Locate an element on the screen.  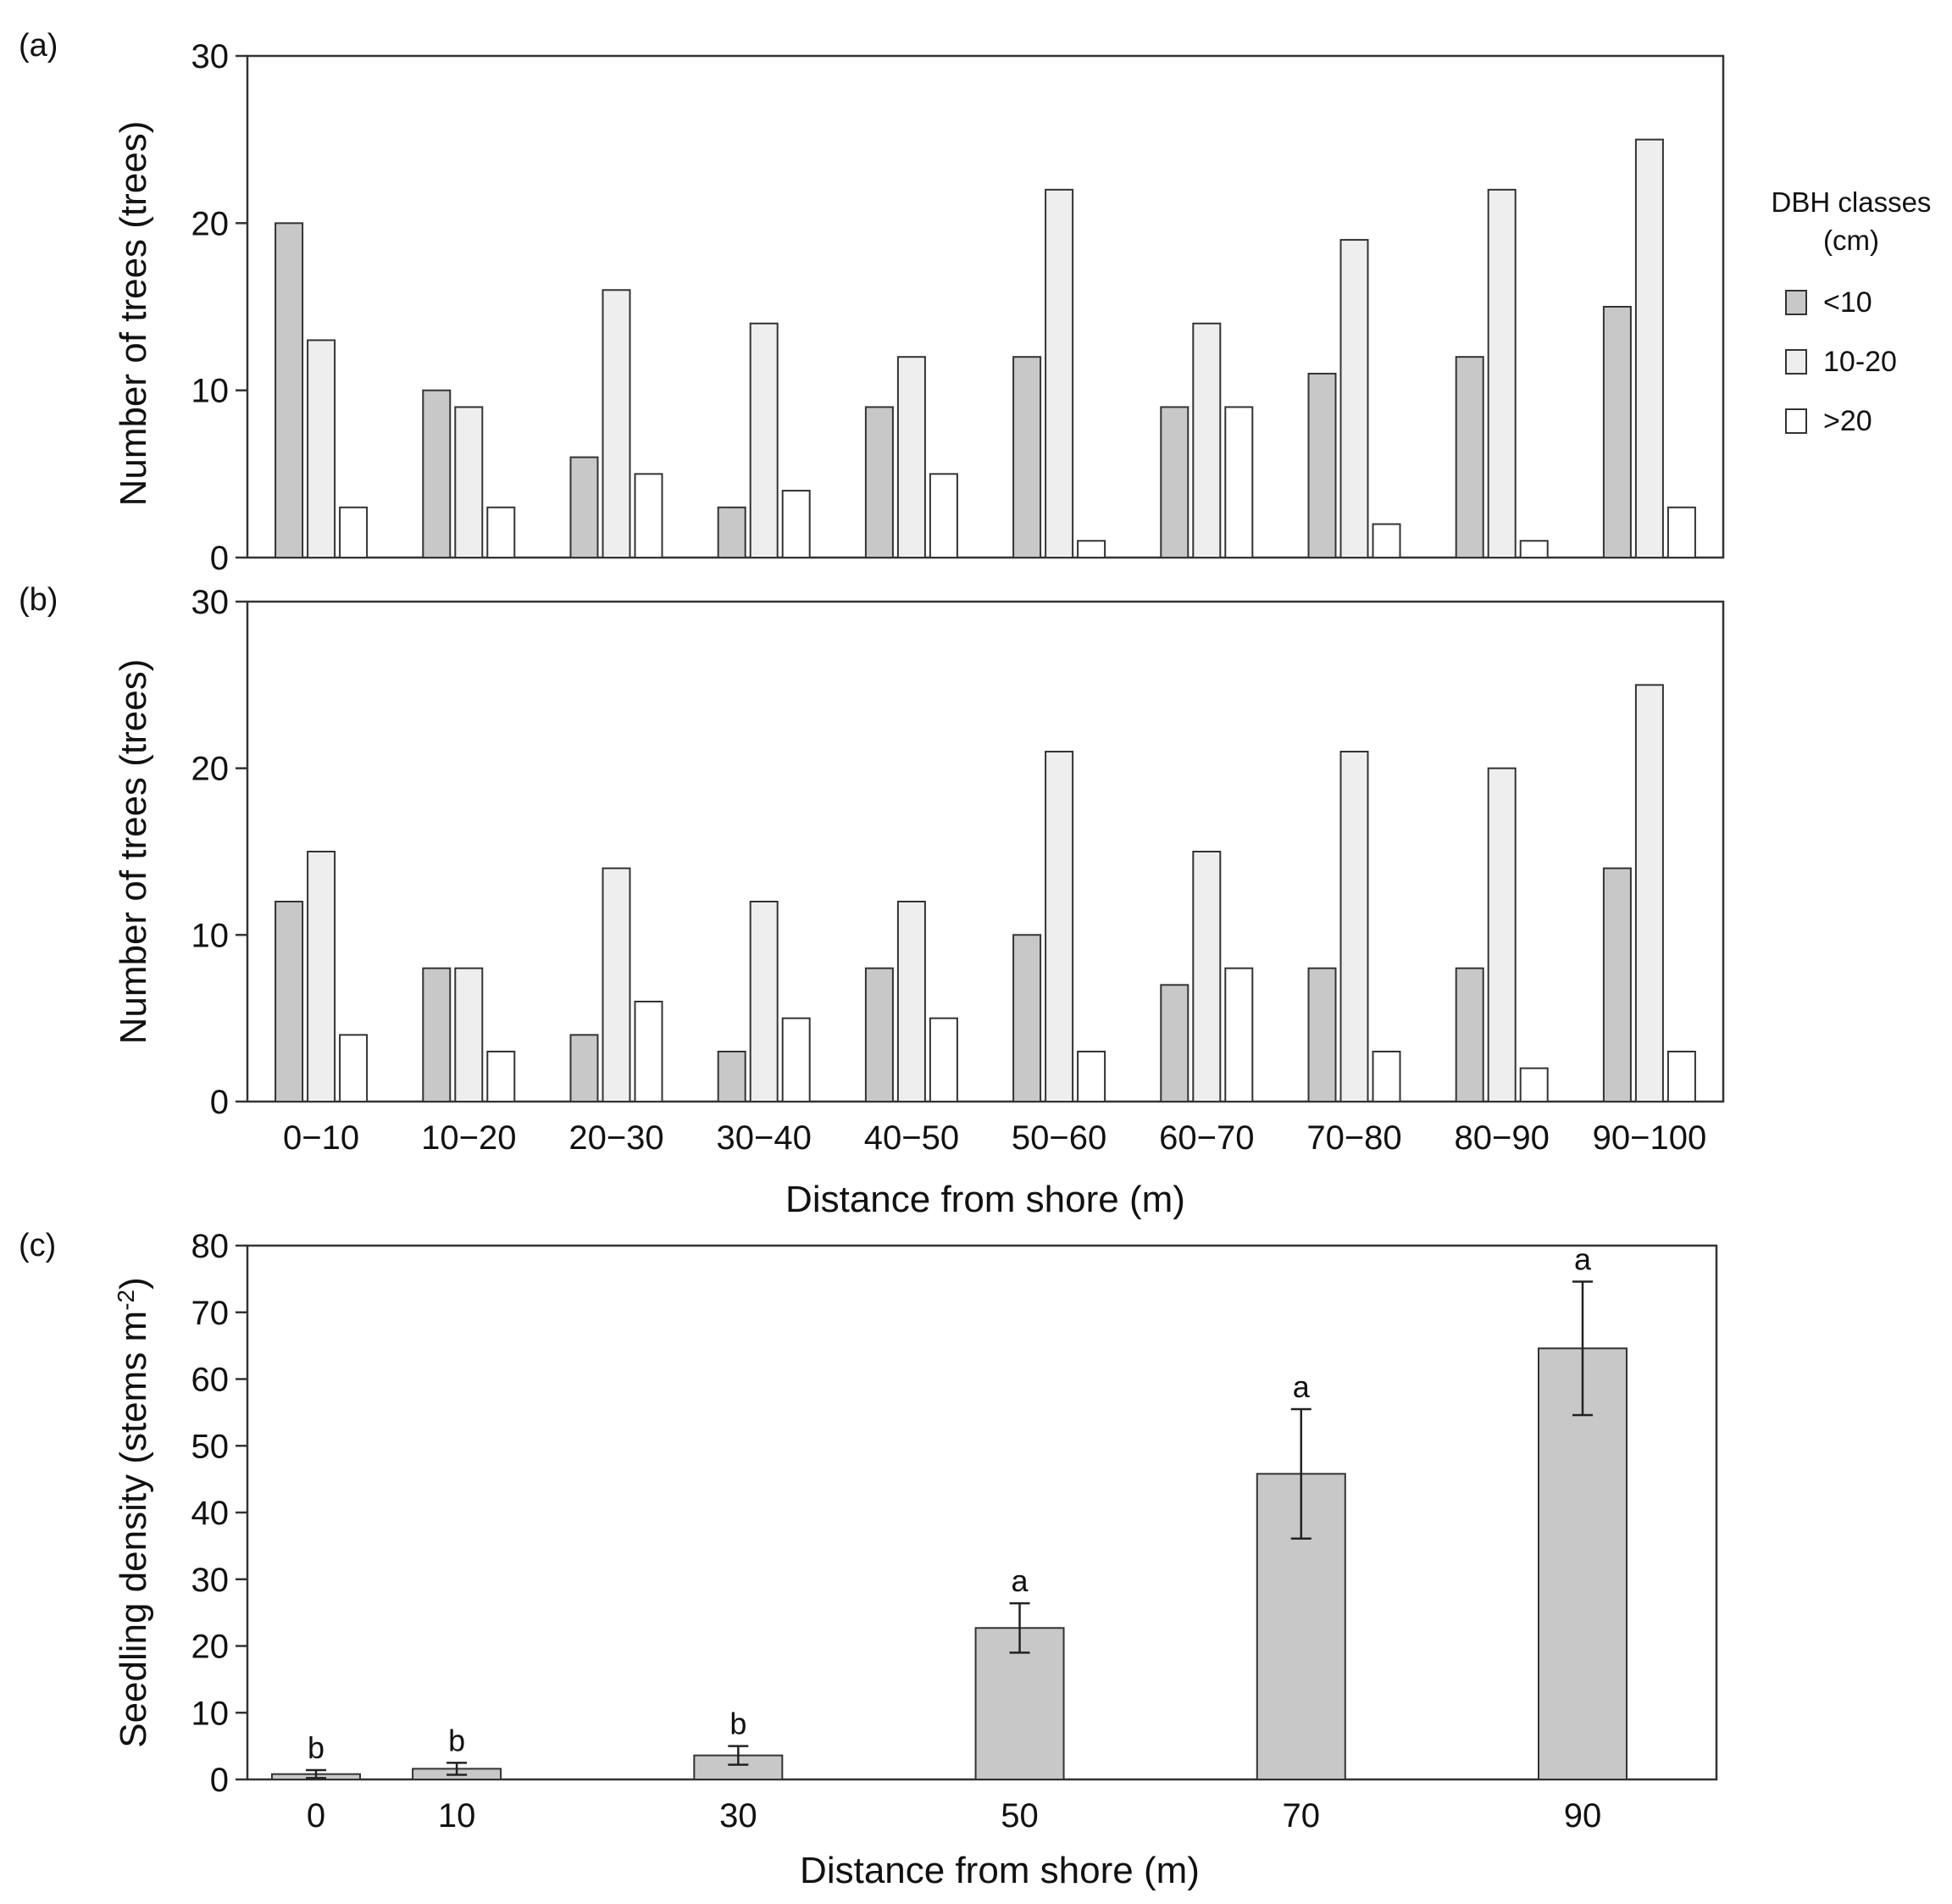
x-tick-label: 50−60 is located at coordinates (1059, 1138).